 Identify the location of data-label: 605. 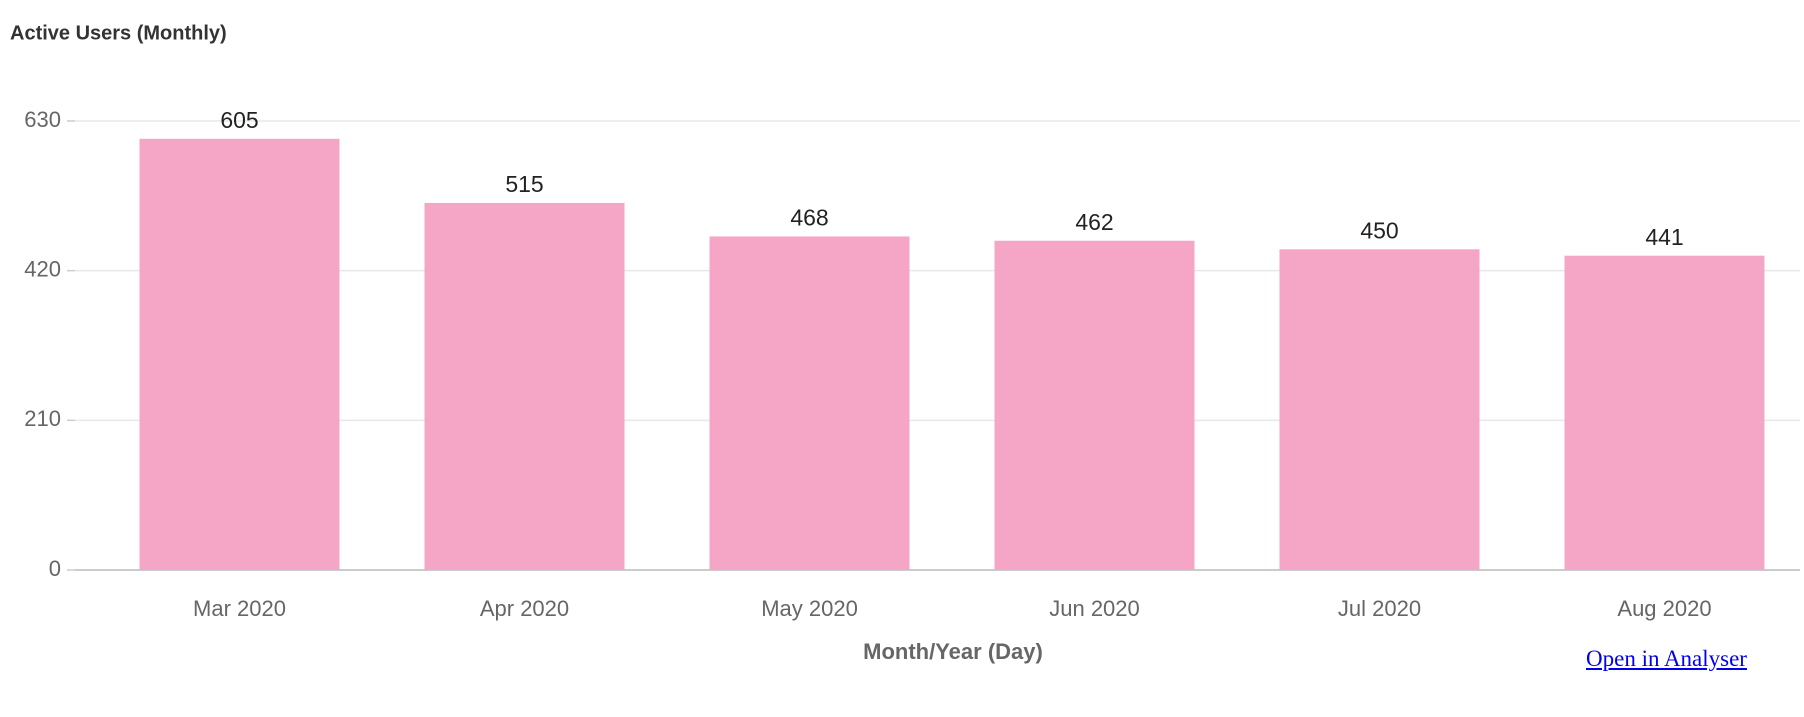
(239, 120).